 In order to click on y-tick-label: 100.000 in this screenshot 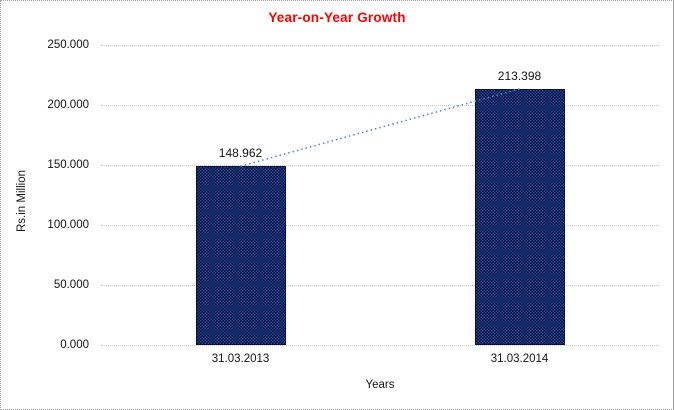, I will do `click(68, 224)`.